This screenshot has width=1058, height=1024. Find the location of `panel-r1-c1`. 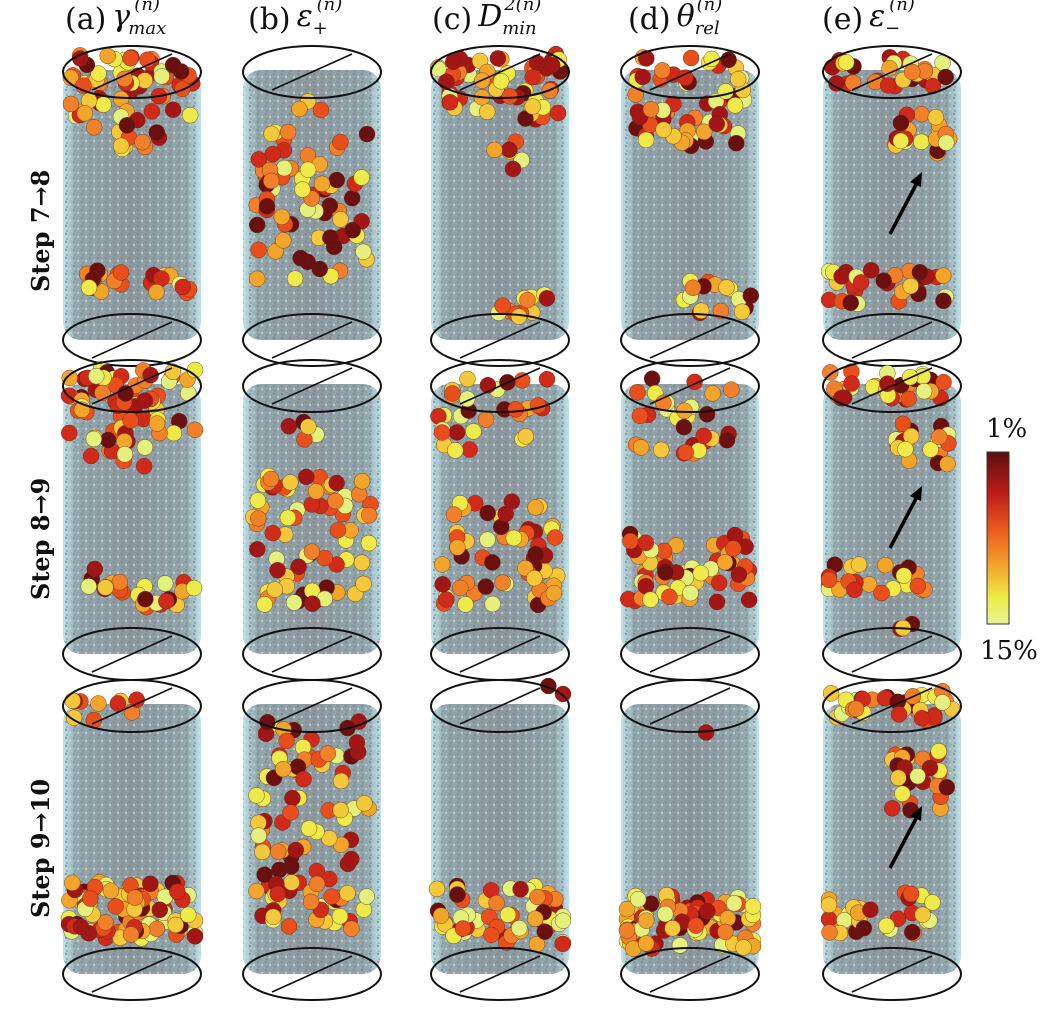

panel-r1-c1 is located at coordinates (312, 520).